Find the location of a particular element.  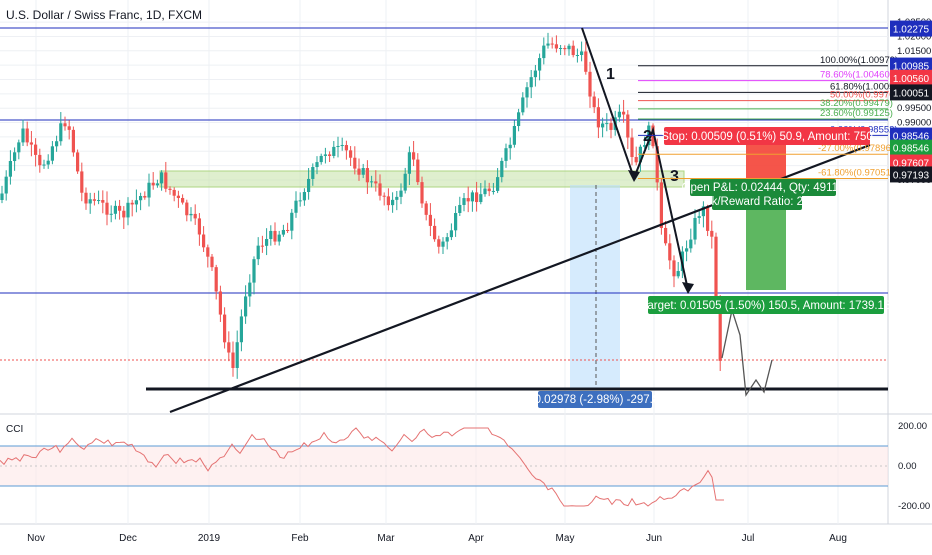

price-marker-label: 1.02275 is located at coordinates (911, 30).